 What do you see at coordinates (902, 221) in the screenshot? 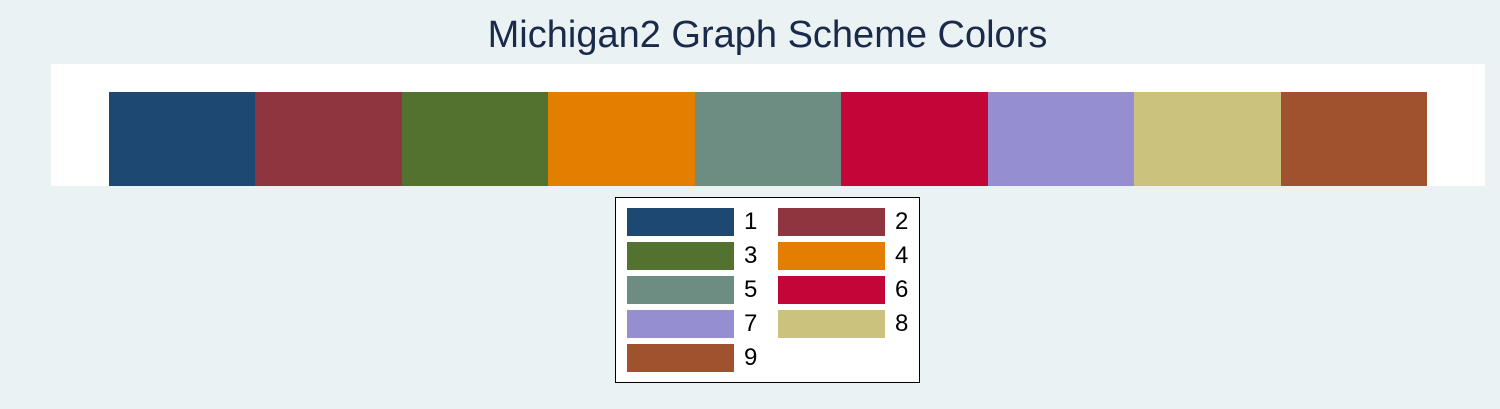
I see `legend-label: 2` at bounding box center [902, 221].